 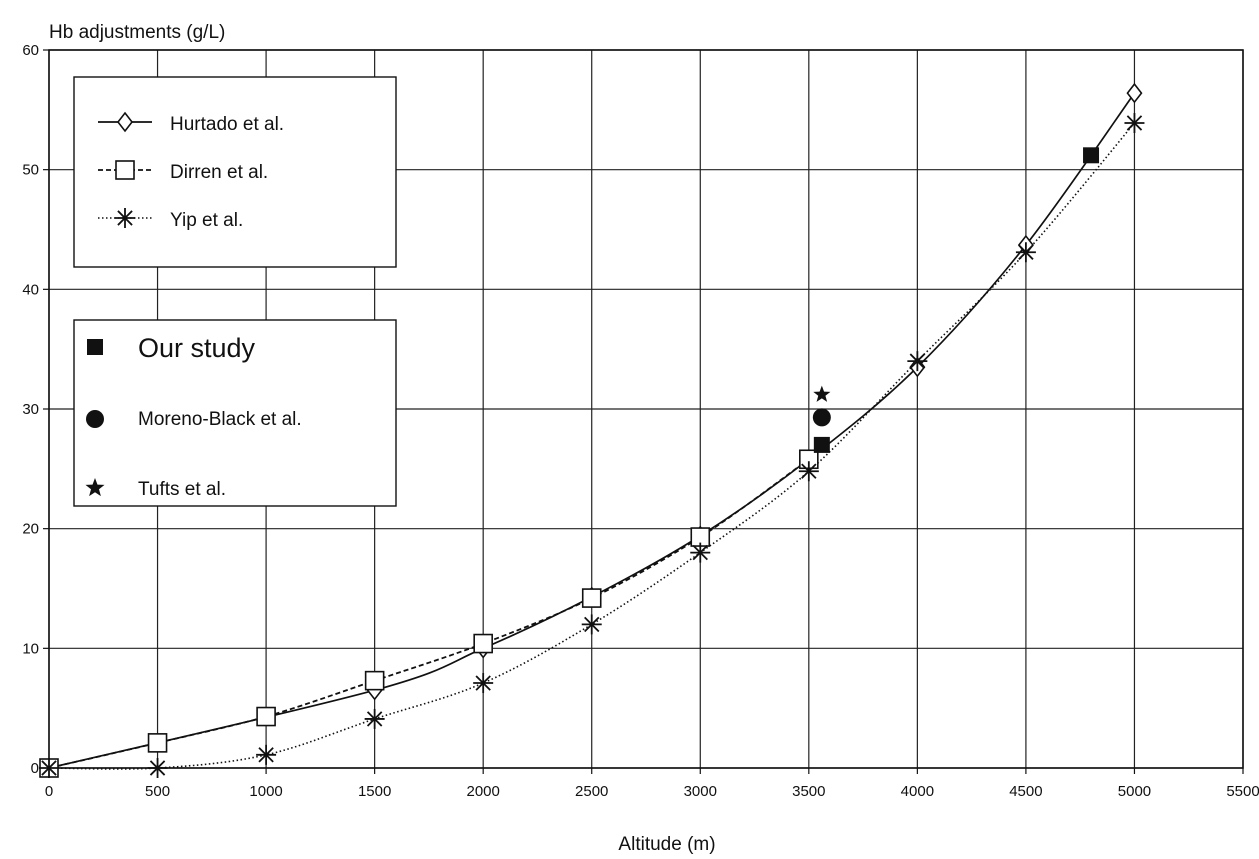 What do you see at coordinates (30, 170) in the screenshot?
I see `y-tick-label: 50` at bounding box center [30, 170].